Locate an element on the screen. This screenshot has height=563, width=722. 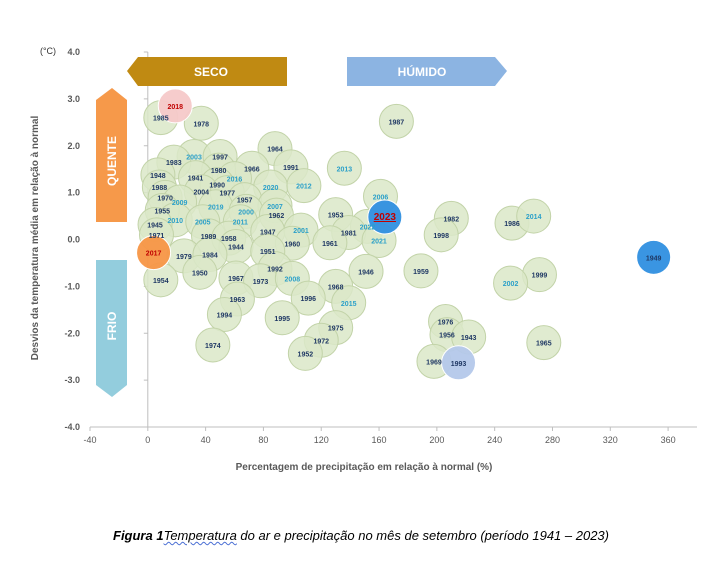
point-label-2016: 2016 is located at coordinates (235, 180).